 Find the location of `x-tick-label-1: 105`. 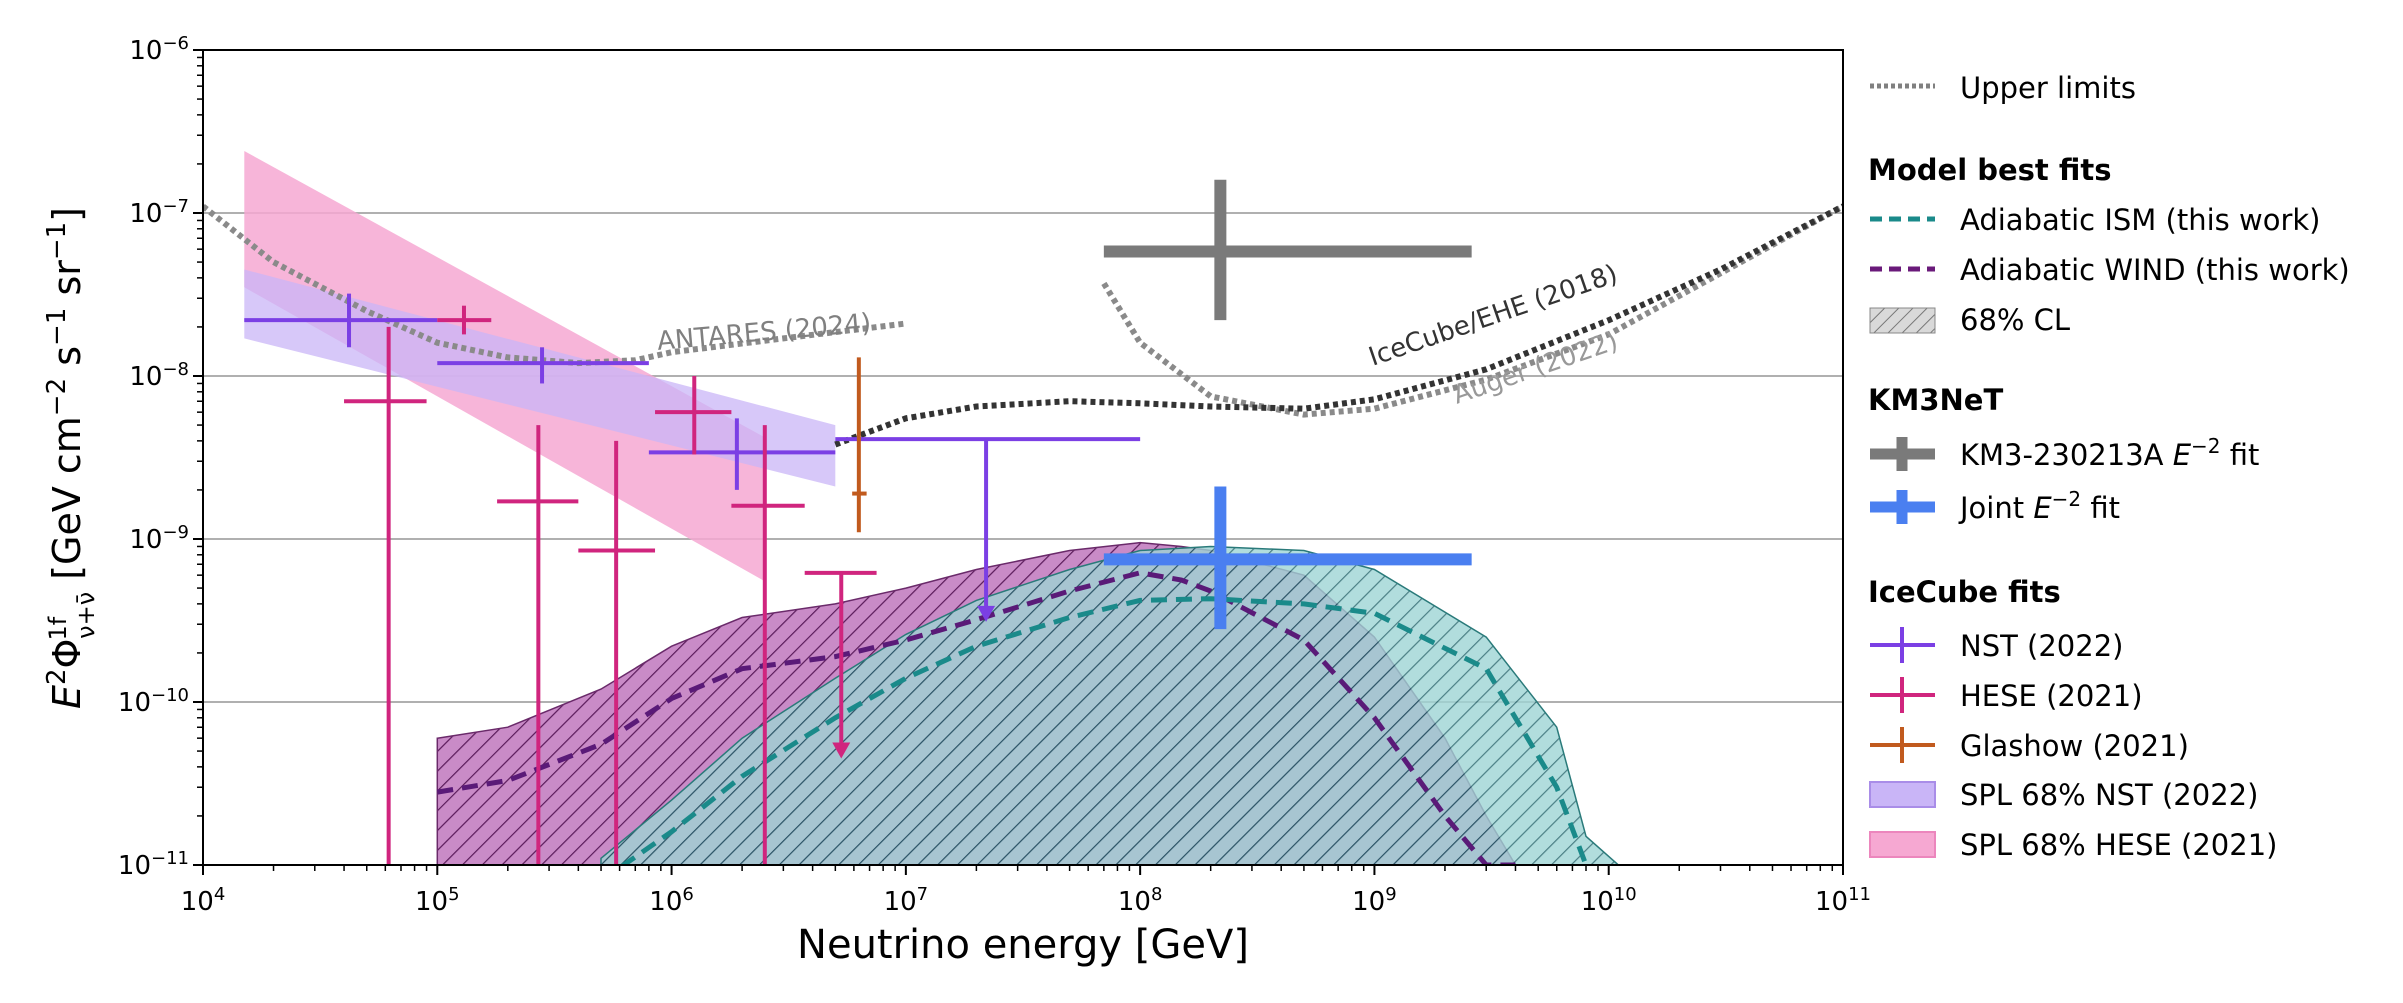

x-tick-label-1: 105 is located at coordinates (437, 901).